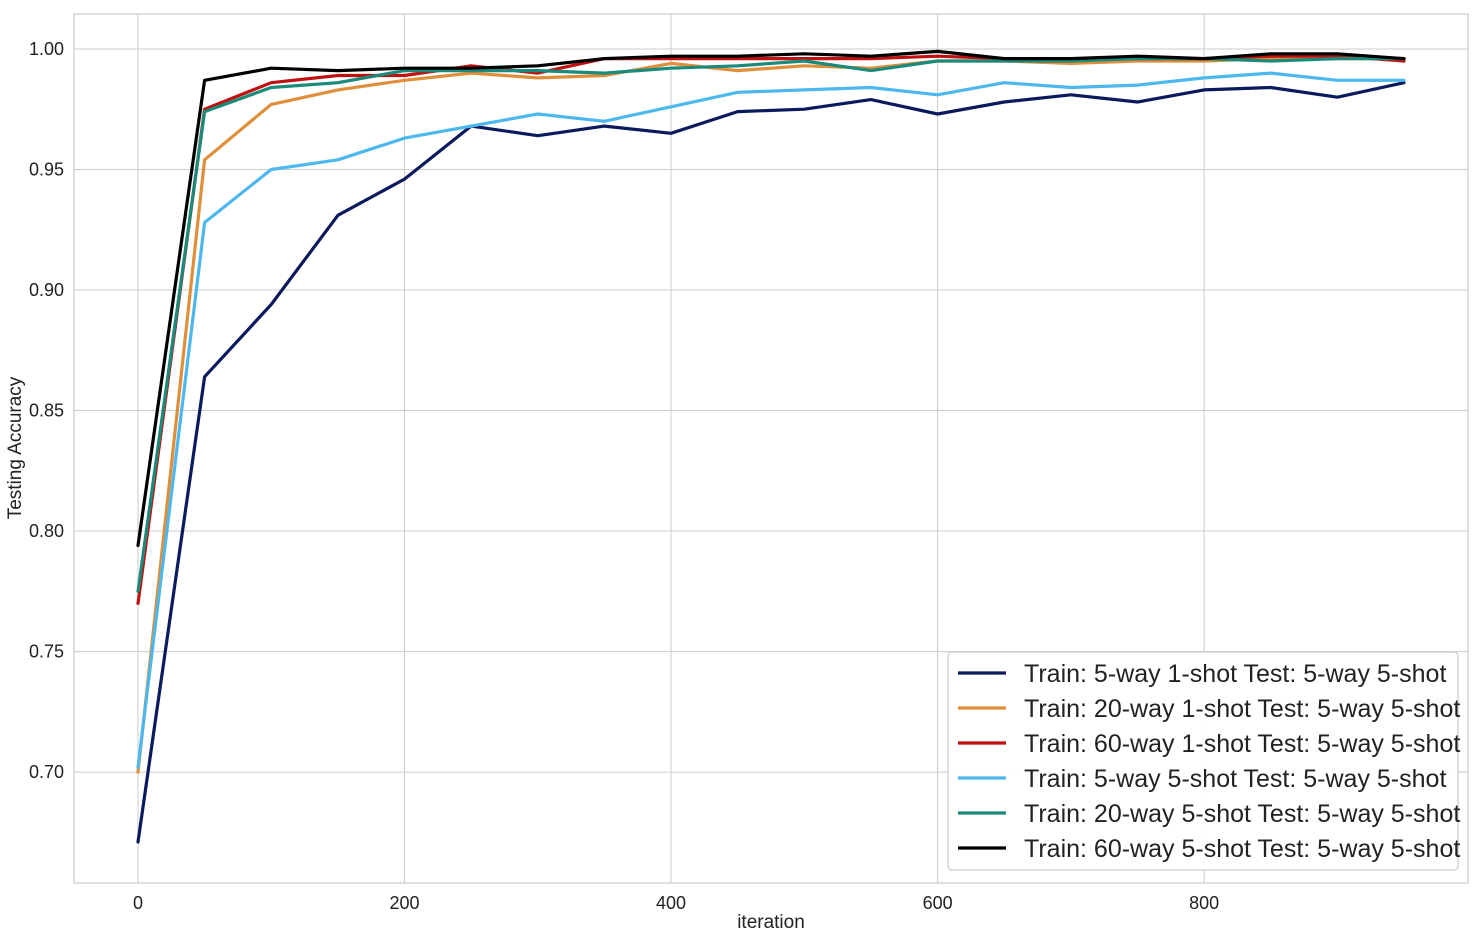 The width and height of the screenshot is (1482, 939). I want to click on legend-entry-3: Train: 60-way 1-shot Test: 5-way 5-shot, so click(1242, 744).